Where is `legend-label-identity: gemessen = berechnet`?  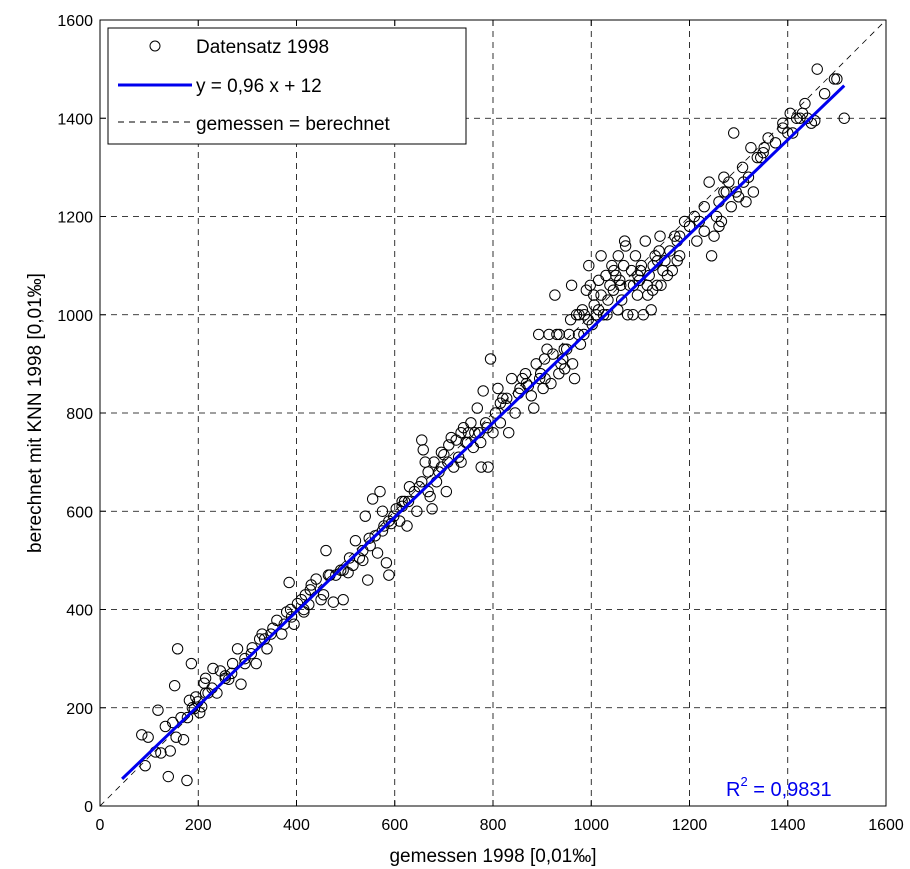
legend-label-identity: gemessen = berechnet is located at coordinates (293, 124).